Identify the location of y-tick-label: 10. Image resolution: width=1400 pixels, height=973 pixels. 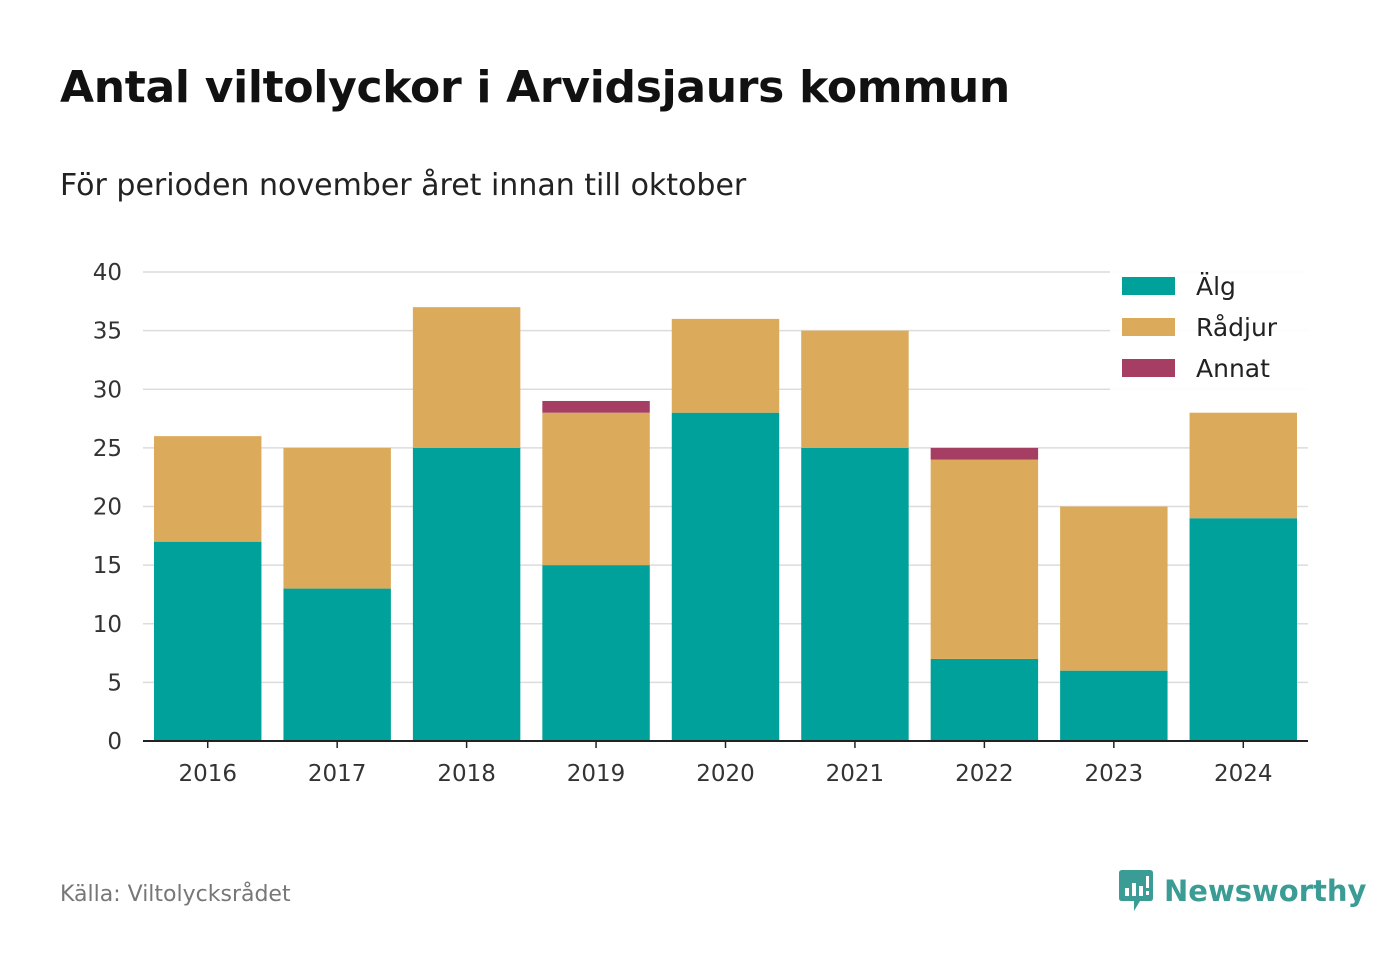
(107, 625).